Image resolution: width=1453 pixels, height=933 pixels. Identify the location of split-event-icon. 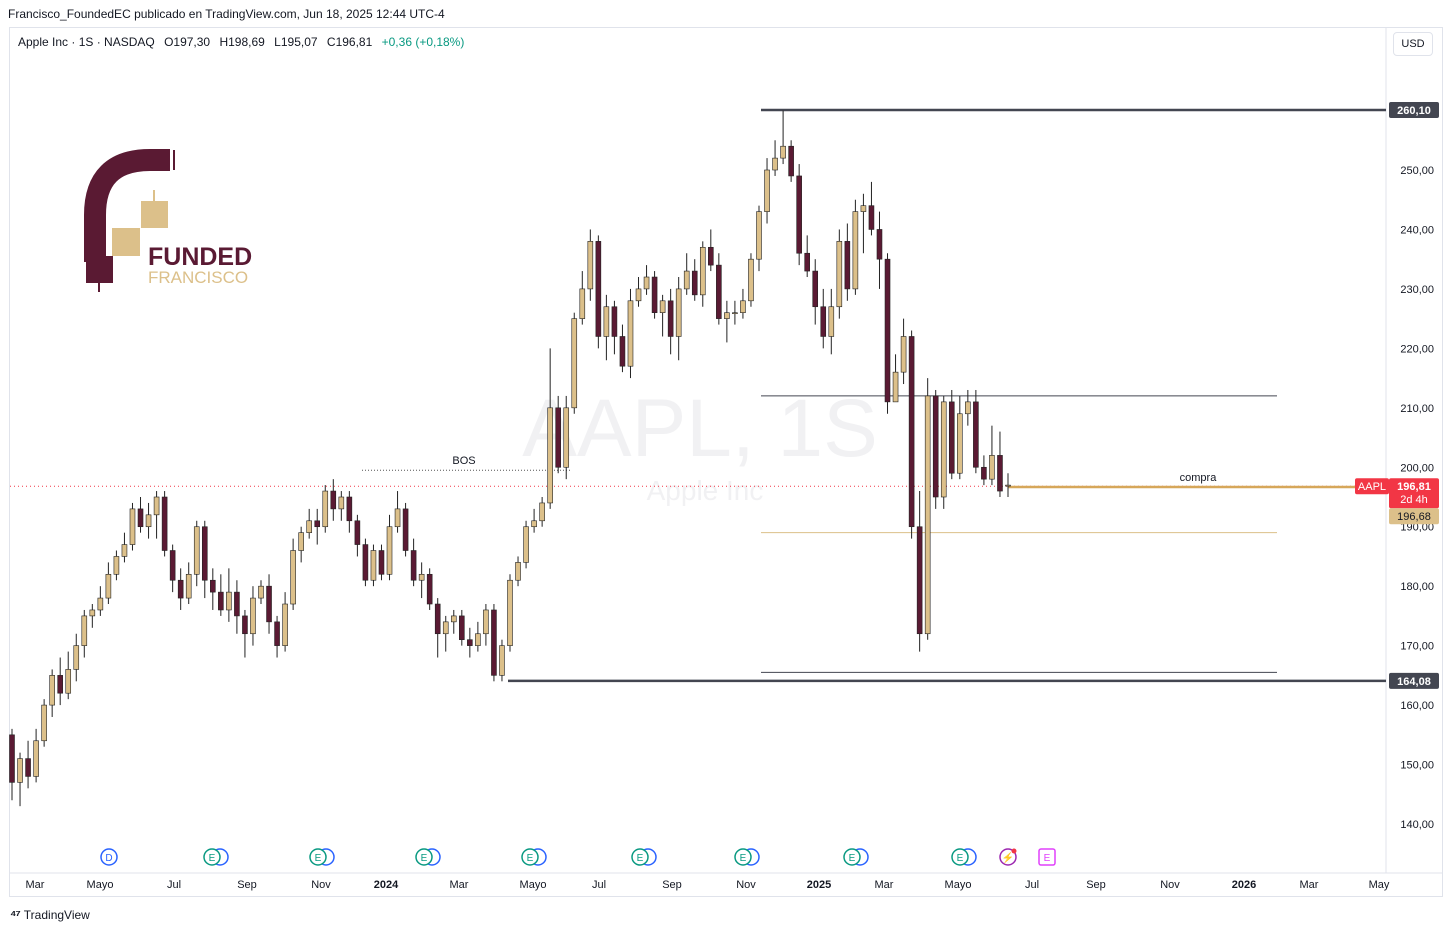
(1008, 857).